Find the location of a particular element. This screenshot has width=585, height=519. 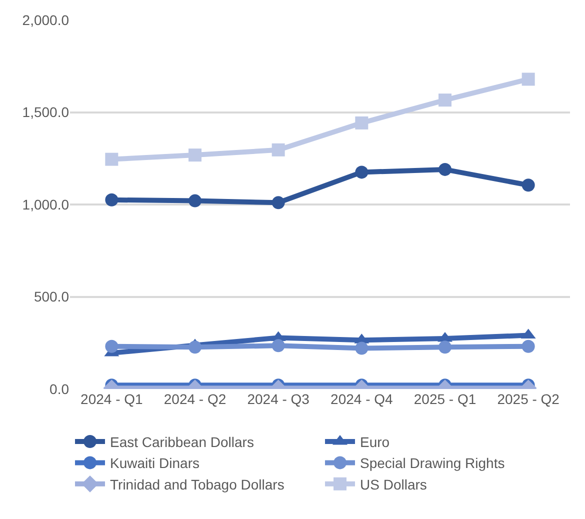

legend-label: Euro is located at coordinates (375, 442).